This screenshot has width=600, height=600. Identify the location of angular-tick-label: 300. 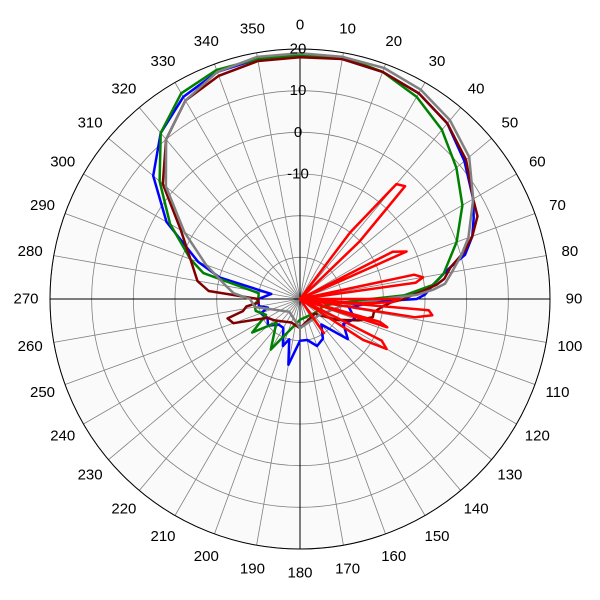
(62, 162).